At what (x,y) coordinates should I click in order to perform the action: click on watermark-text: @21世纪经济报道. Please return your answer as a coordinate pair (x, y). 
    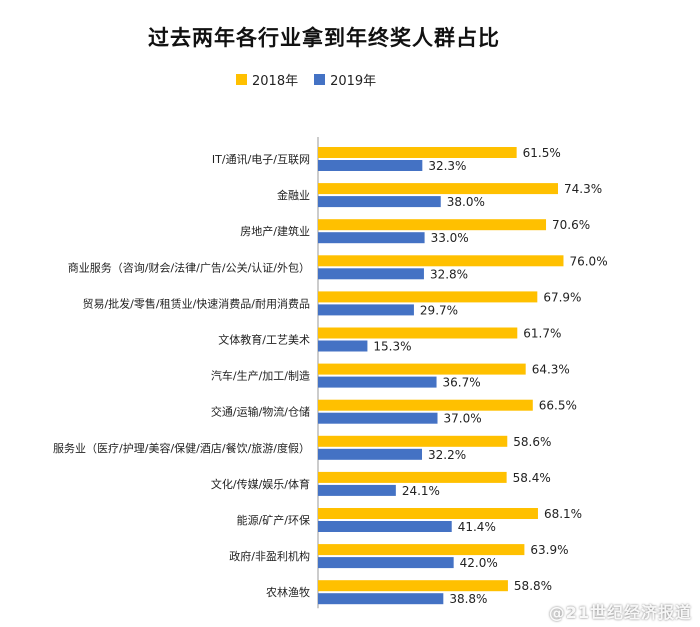
    Looking at the image, I should click on (620, 612).